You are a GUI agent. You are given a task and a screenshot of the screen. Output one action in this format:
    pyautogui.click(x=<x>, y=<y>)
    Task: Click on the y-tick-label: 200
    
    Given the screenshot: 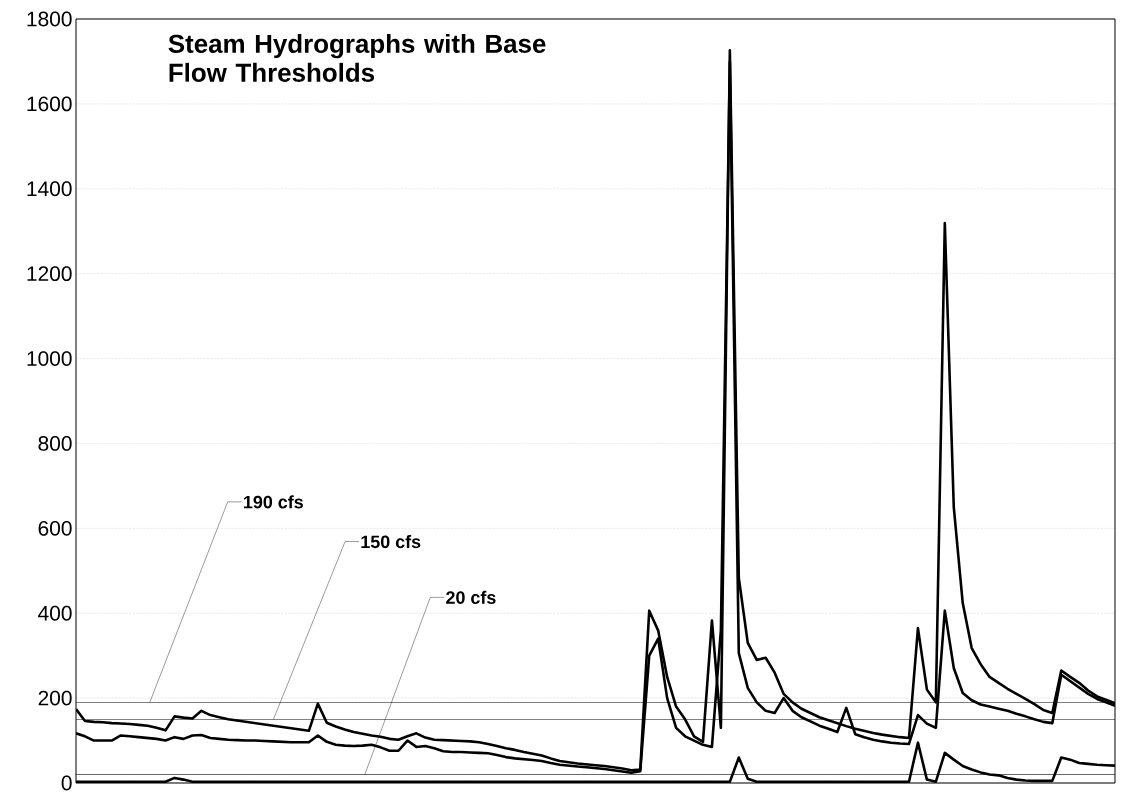 What is the action you would take?
    pyautogui.click(x=55, y=698)
    